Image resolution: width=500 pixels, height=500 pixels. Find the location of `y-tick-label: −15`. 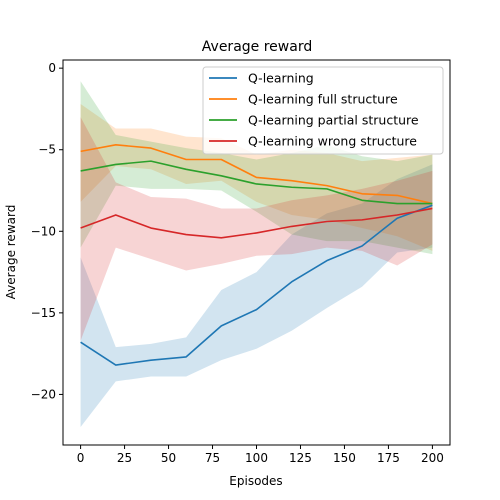

y-tick-label: −15 is located at coordinates (43, 313).